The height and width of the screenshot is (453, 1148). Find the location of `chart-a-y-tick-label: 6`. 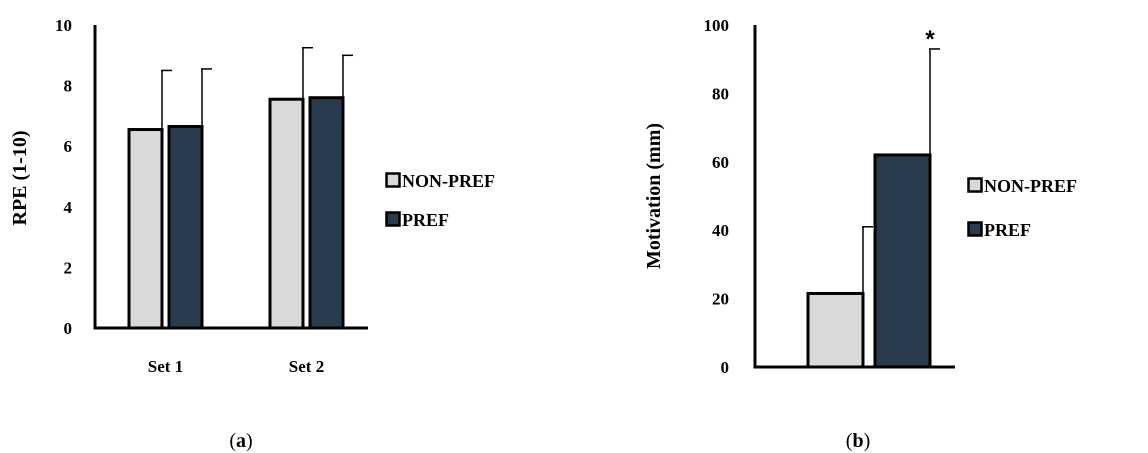

chart-a-y-tick-label: 6 is located at coordinates (68, 146).